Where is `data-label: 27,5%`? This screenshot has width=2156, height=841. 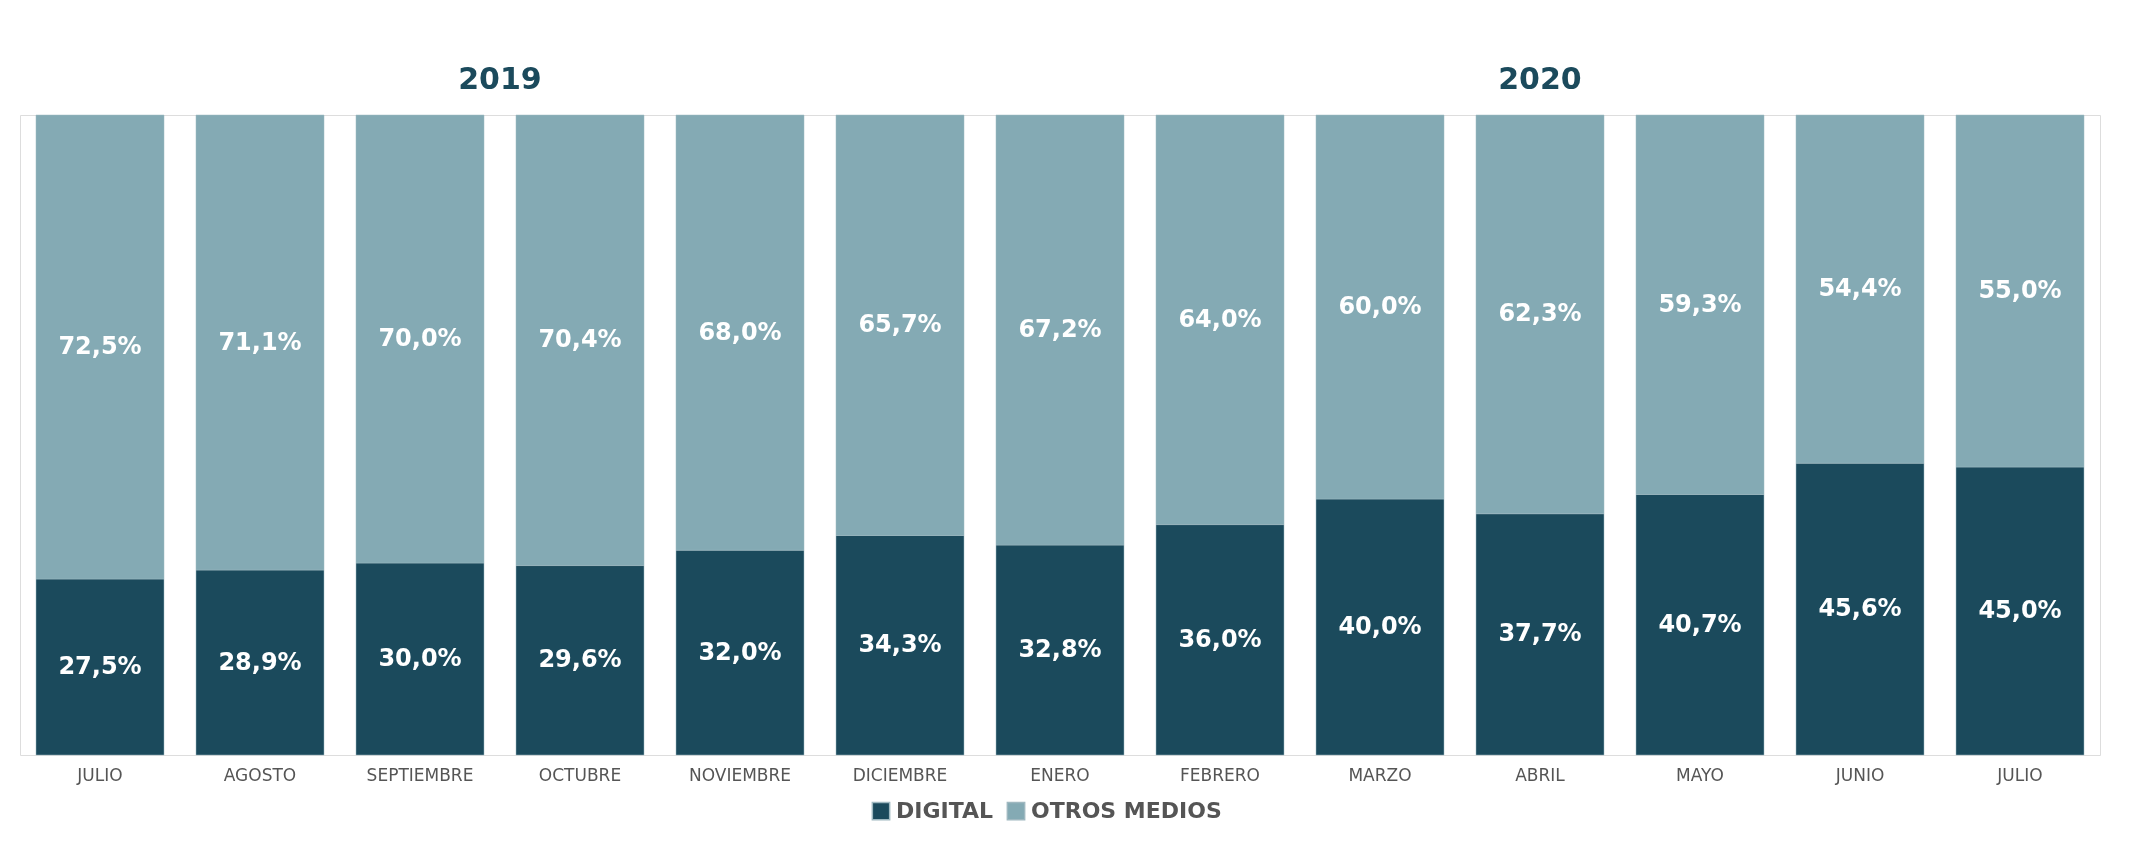
data-label: 27,5% is located at coordinates (100, 666).